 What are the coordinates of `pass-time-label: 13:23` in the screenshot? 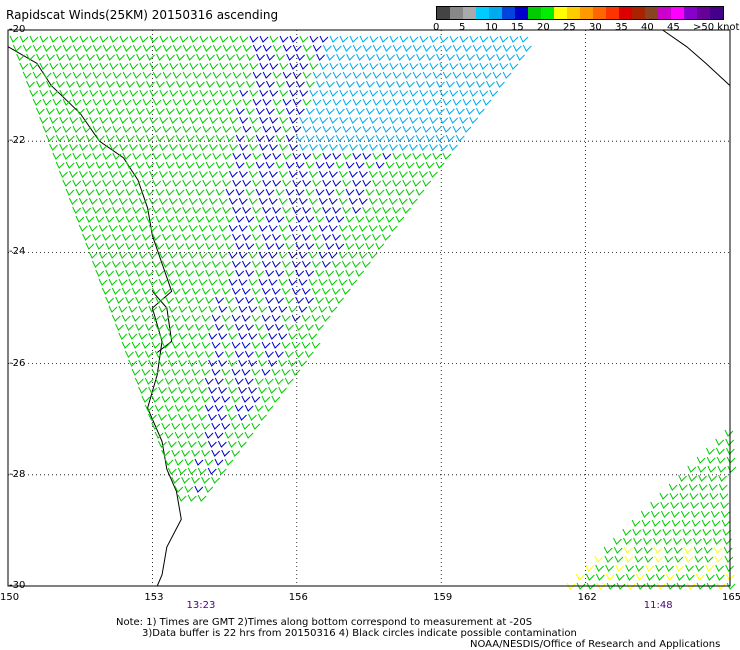 It's located at (201, 605).